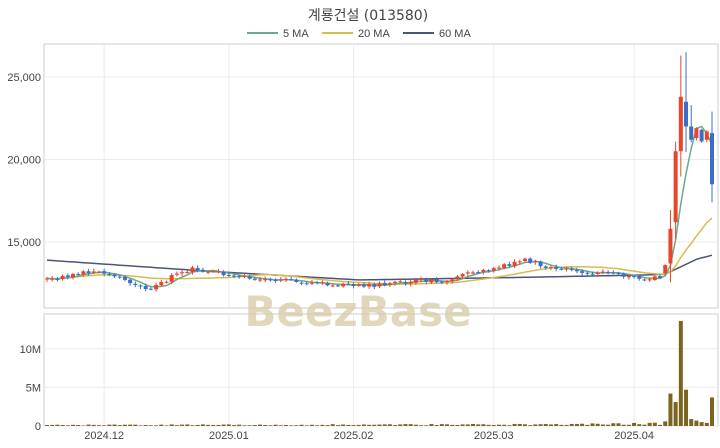 The height and width of the screenshot is (448, 720). I want to click on volume-tick-label: 5M, so click(33, 388).